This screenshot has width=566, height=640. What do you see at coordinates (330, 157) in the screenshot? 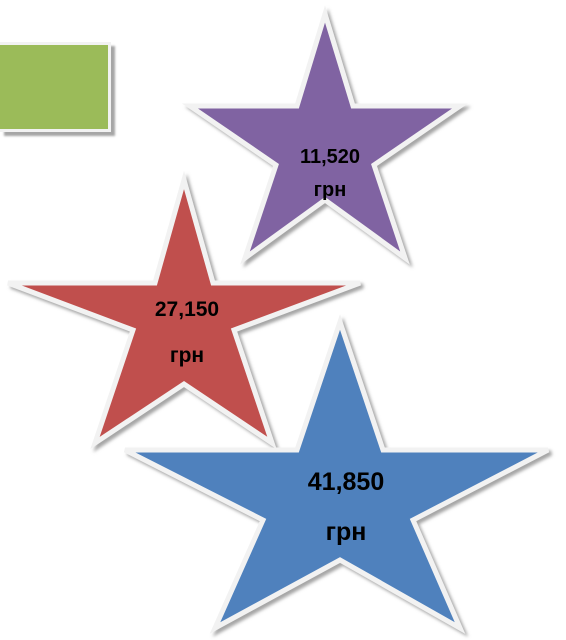
I see `star-purple-amount: 11,520` at bounding box center [330, 157].